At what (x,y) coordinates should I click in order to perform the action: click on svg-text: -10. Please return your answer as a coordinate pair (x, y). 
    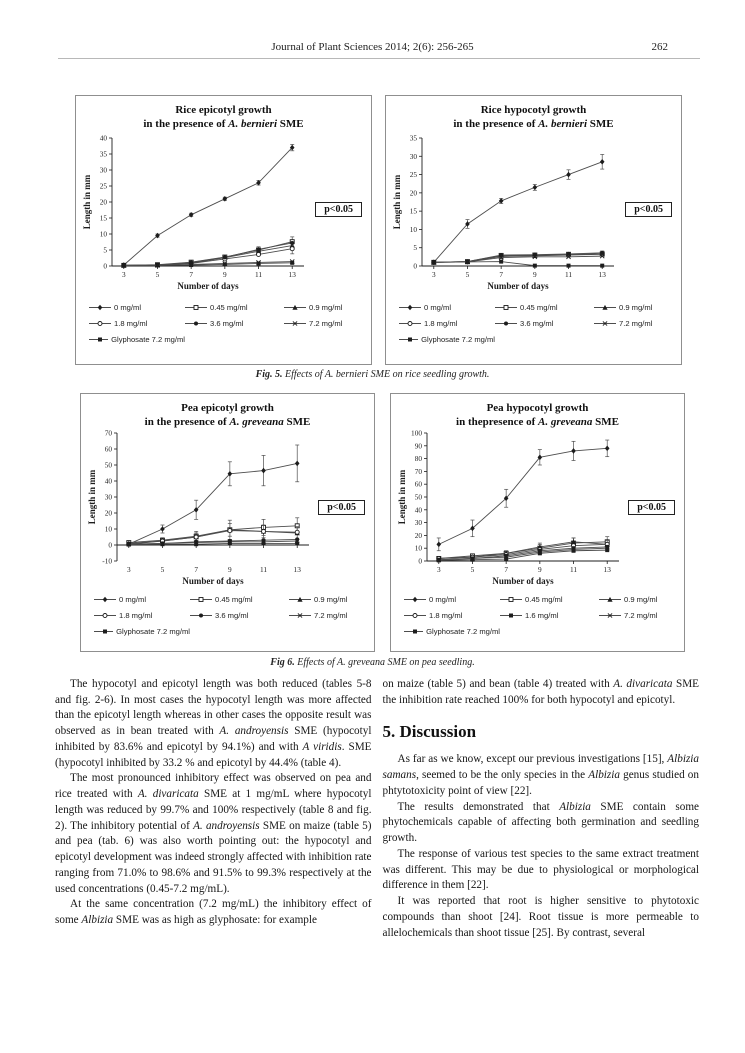
    Looking at the image, I should click on (107, 561).